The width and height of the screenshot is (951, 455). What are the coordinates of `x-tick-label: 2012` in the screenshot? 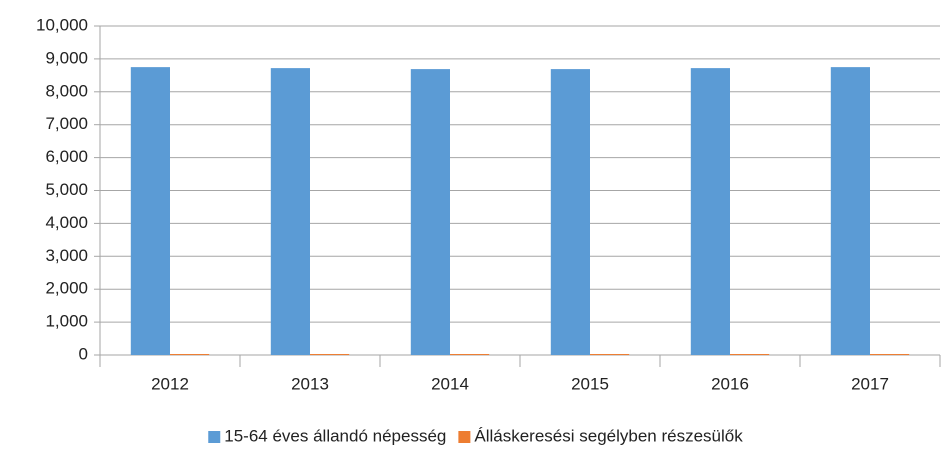 It's located at (170, 383).